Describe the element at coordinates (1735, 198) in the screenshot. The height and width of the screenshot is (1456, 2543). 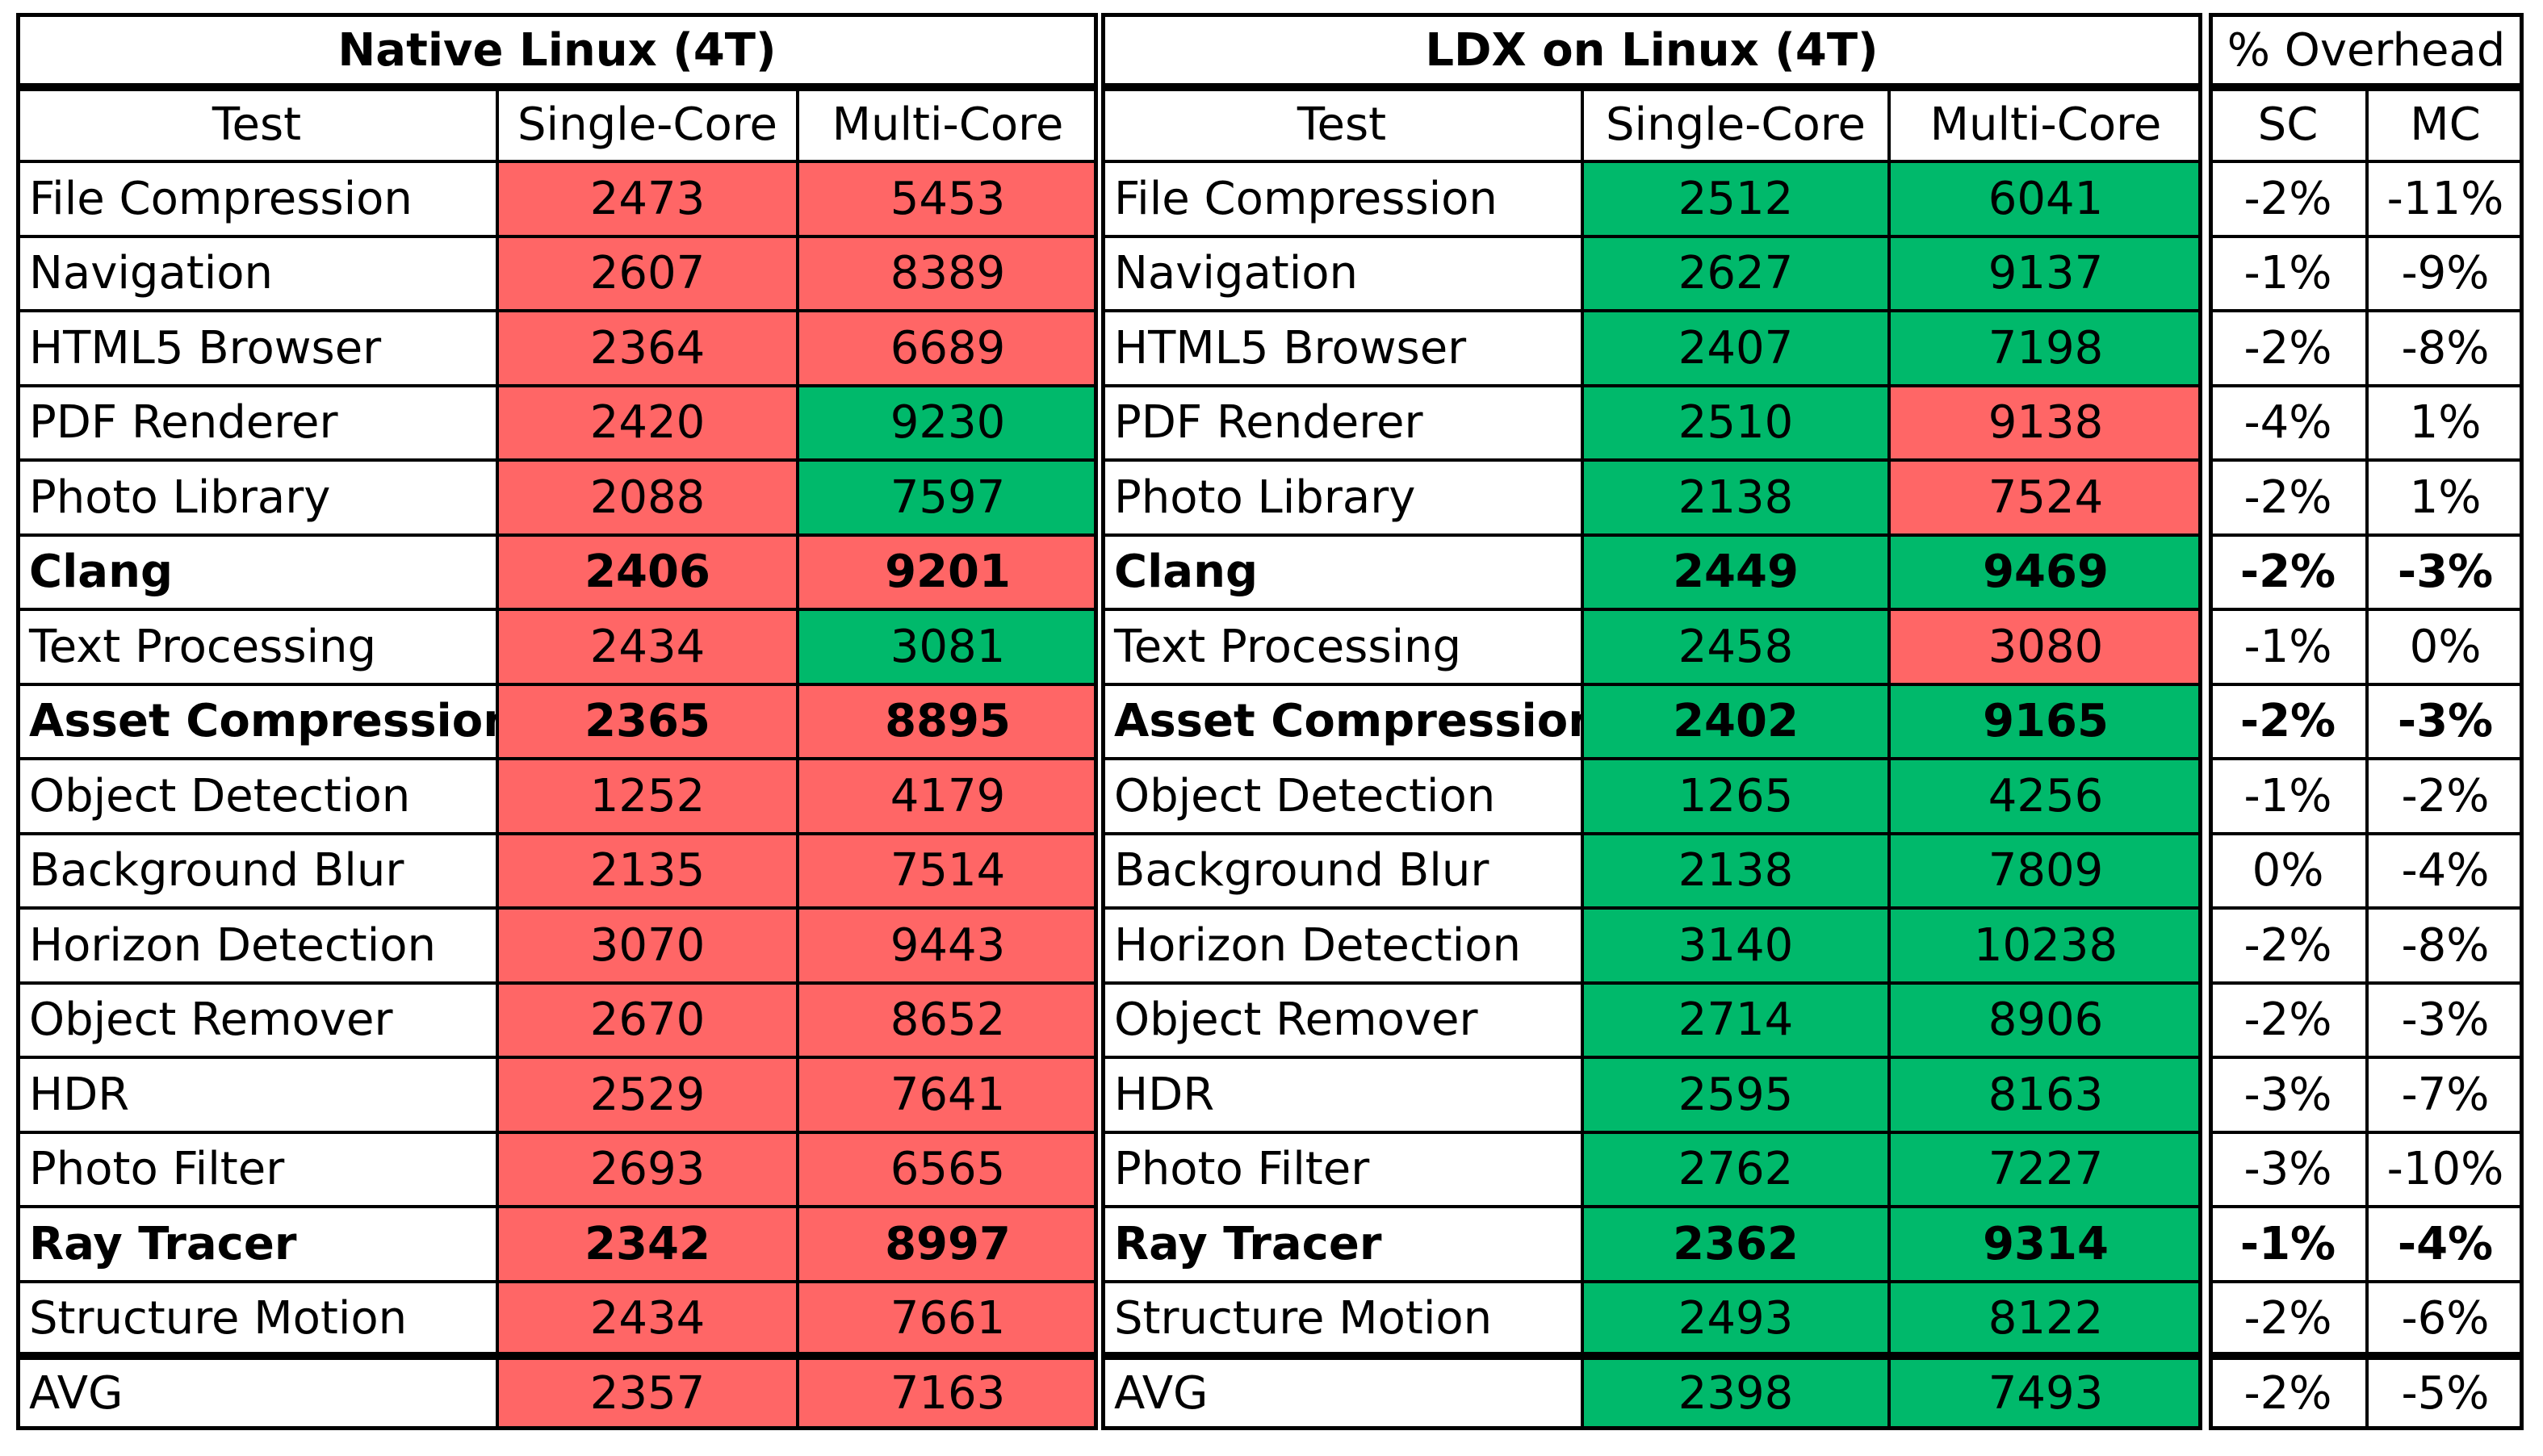
I see `score-cell: 2512` at that location.